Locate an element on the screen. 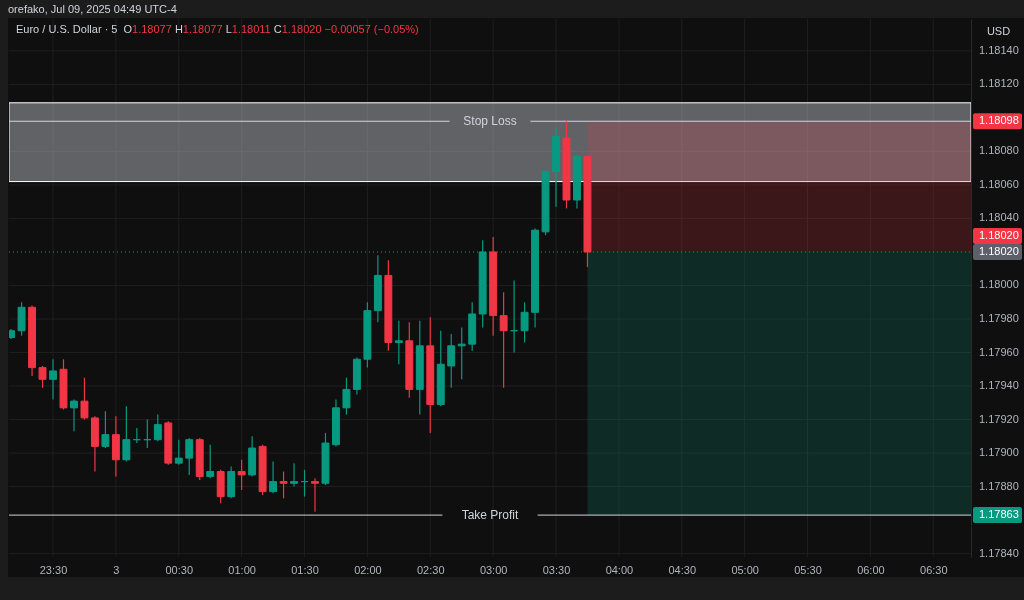 The width and height of the screenshot is (1024, 600). y-tick-label: 1.17960 is located at coordinates (999, 351).